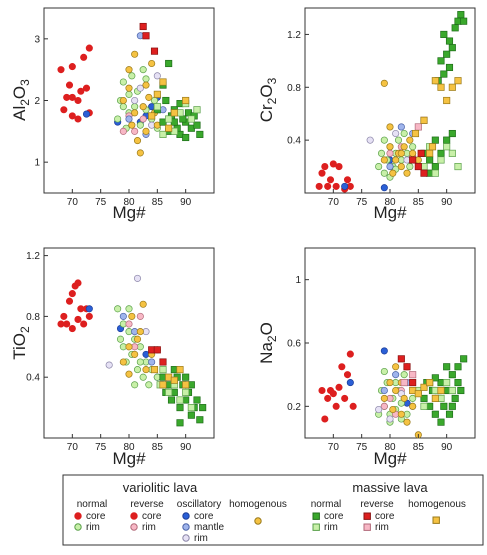  I want to click on y-tick-label: 2, so click(37, 101).